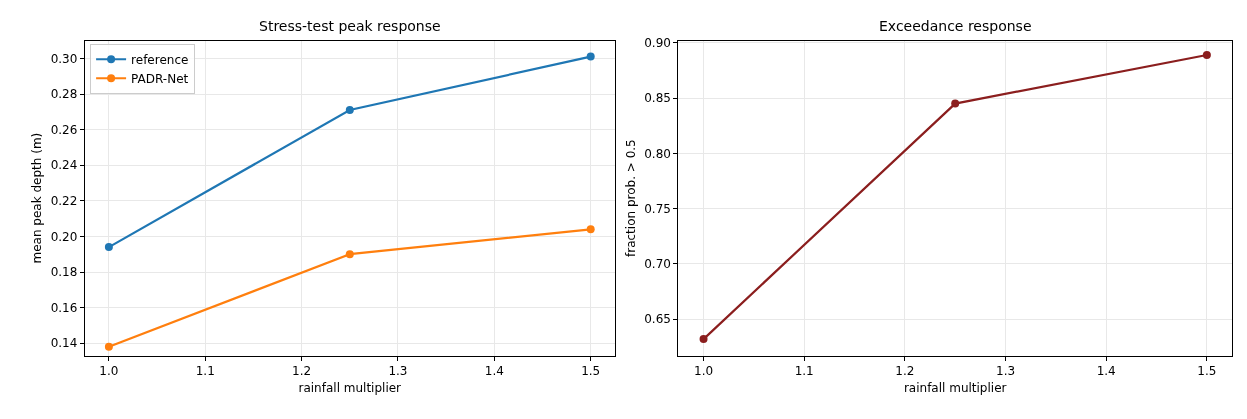 The image size is (1247, 419). I want to click on y-tick-label: 0.20, so click(64, 236).